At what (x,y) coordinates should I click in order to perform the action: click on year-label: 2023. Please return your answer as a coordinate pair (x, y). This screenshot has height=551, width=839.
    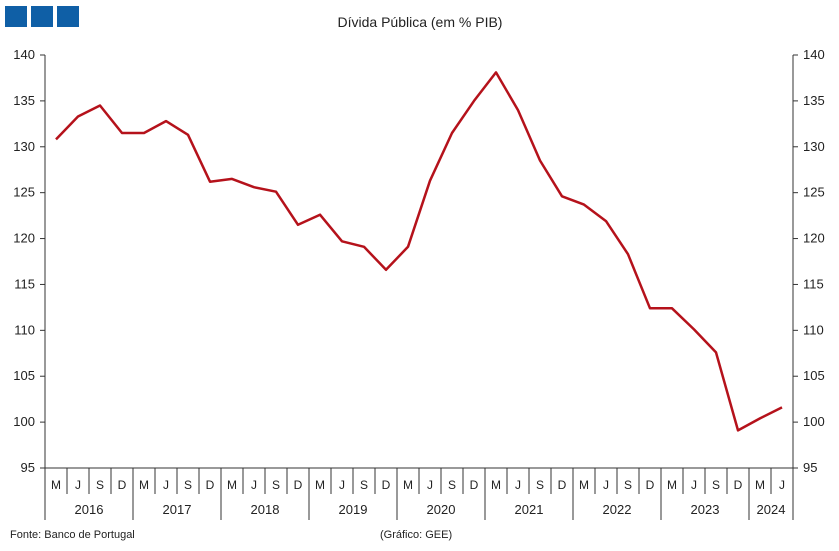
    Looking at the image, I should click on (705, 509).